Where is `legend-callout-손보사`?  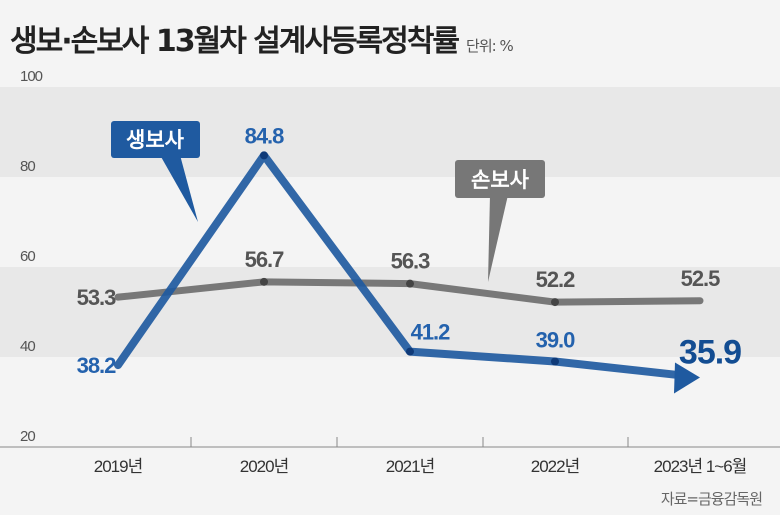 legend-callout-손보사 is located at coordinates (500, 179).